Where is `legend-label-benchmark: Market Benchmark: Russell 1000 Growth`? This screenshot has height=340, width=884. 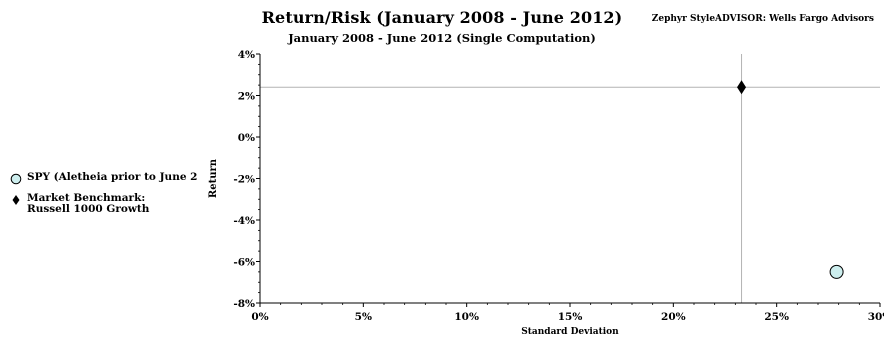
legend-label-benchmark: Market Benchmark: Russell 1000 Growth is located at coordinates (88, 204).